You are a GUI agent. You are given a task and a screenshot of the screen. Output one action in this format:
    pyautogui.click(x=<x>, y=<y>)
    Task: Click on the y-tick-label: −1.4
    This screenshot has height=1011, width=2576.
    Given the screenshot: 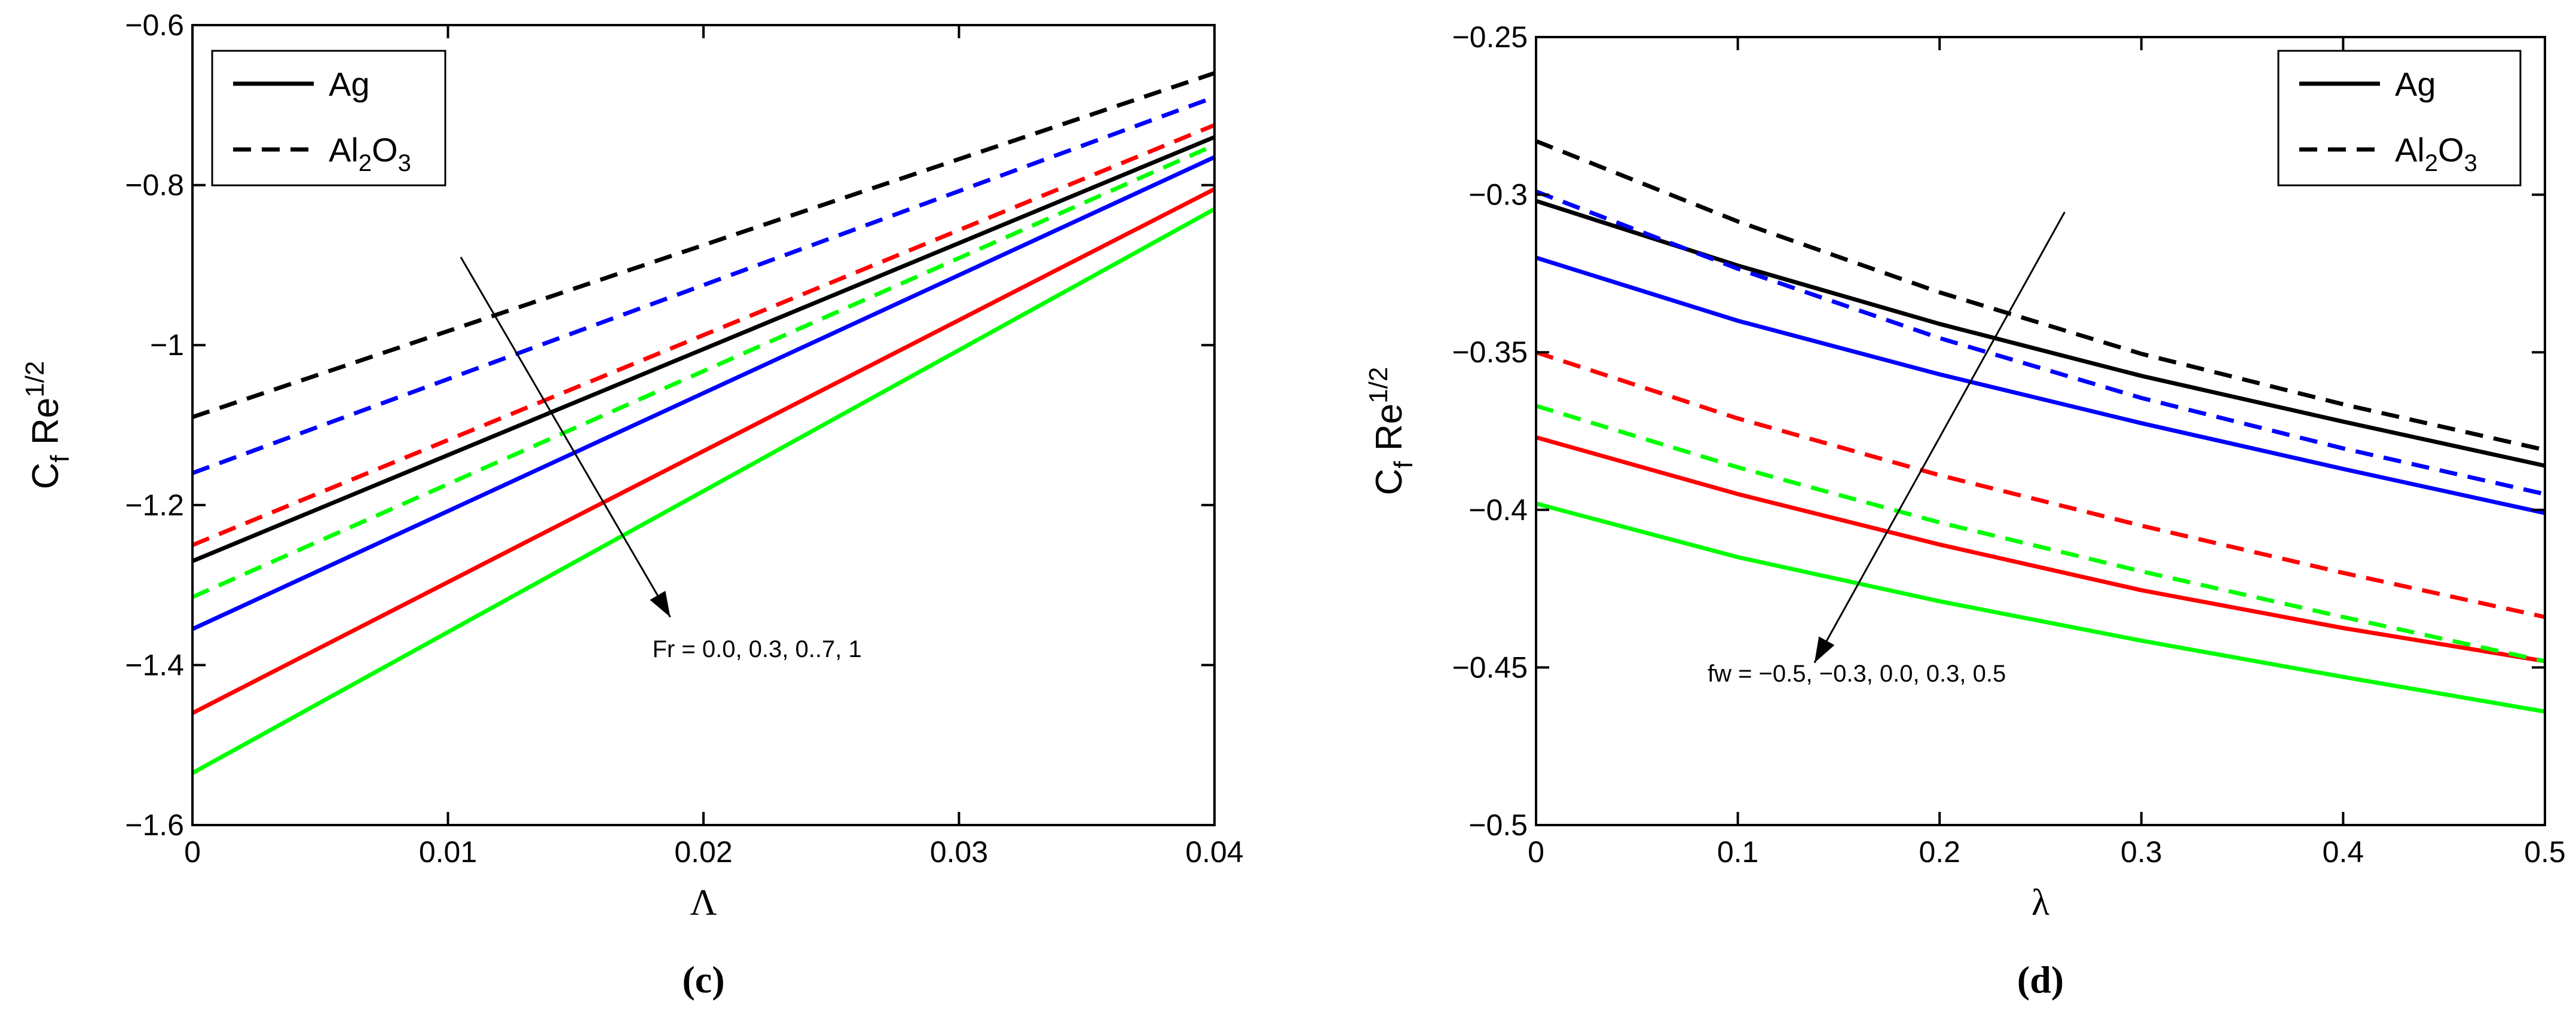 What is the action you would take?
    pyautogui.click(x=154, y=665)
    